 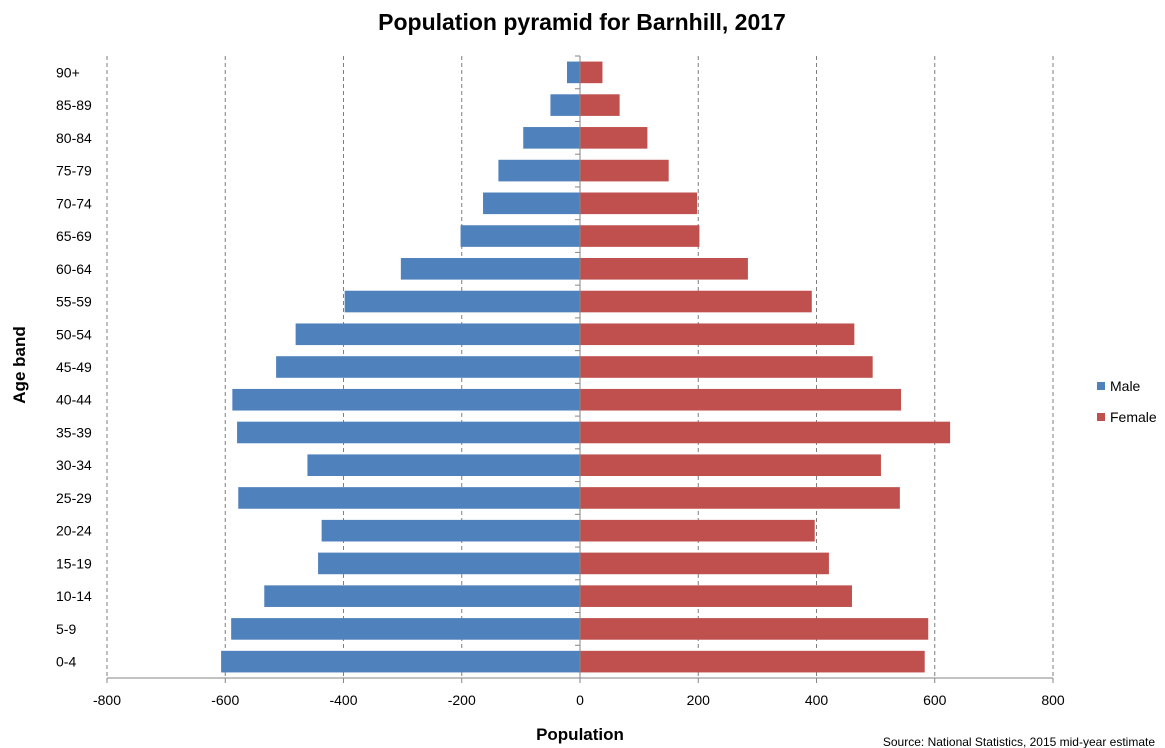 What do you see at coordinates (74, 269) in the screenshot?
I see `y-tick-label: 60-64` at bounding box center [74, 269].